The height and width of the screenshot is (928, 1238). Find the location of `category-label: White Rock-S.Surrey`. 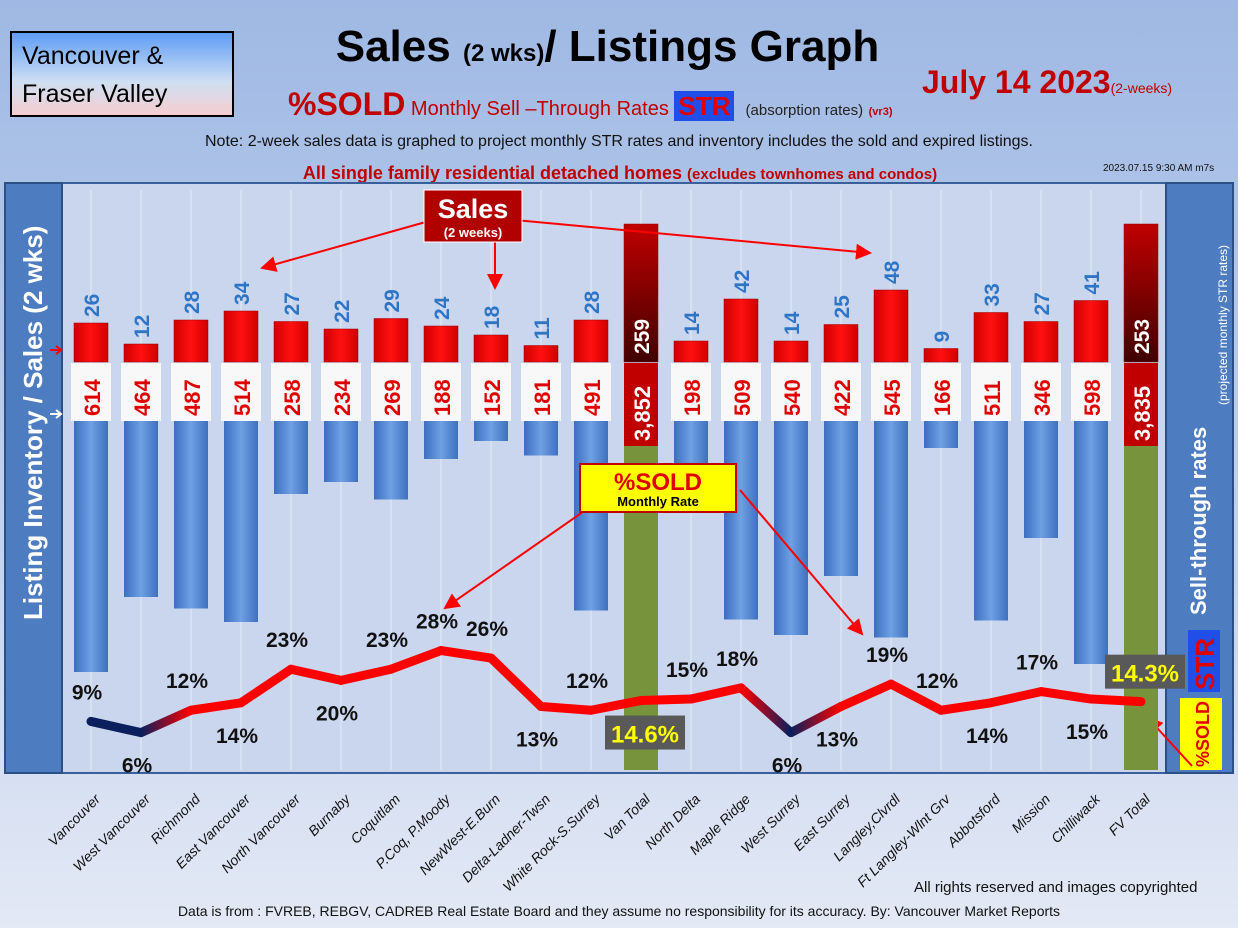

category-label: White Rock-S.Surrey is located at coordinates (551, 842).